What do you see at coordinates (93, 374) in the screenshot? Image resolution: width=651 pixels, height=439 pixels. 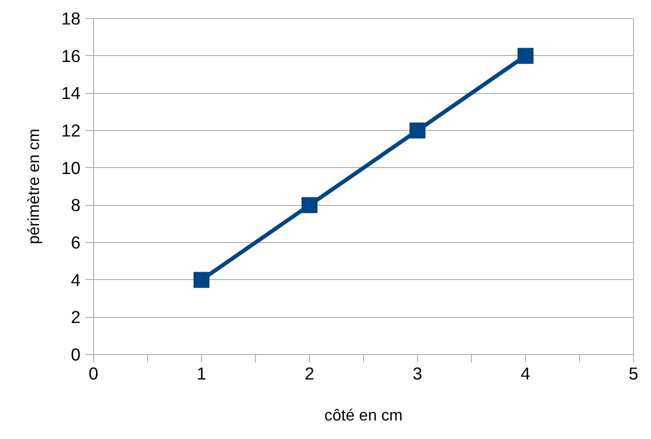 I see `x-tick-label: 0` at bounding box center [93, 374].